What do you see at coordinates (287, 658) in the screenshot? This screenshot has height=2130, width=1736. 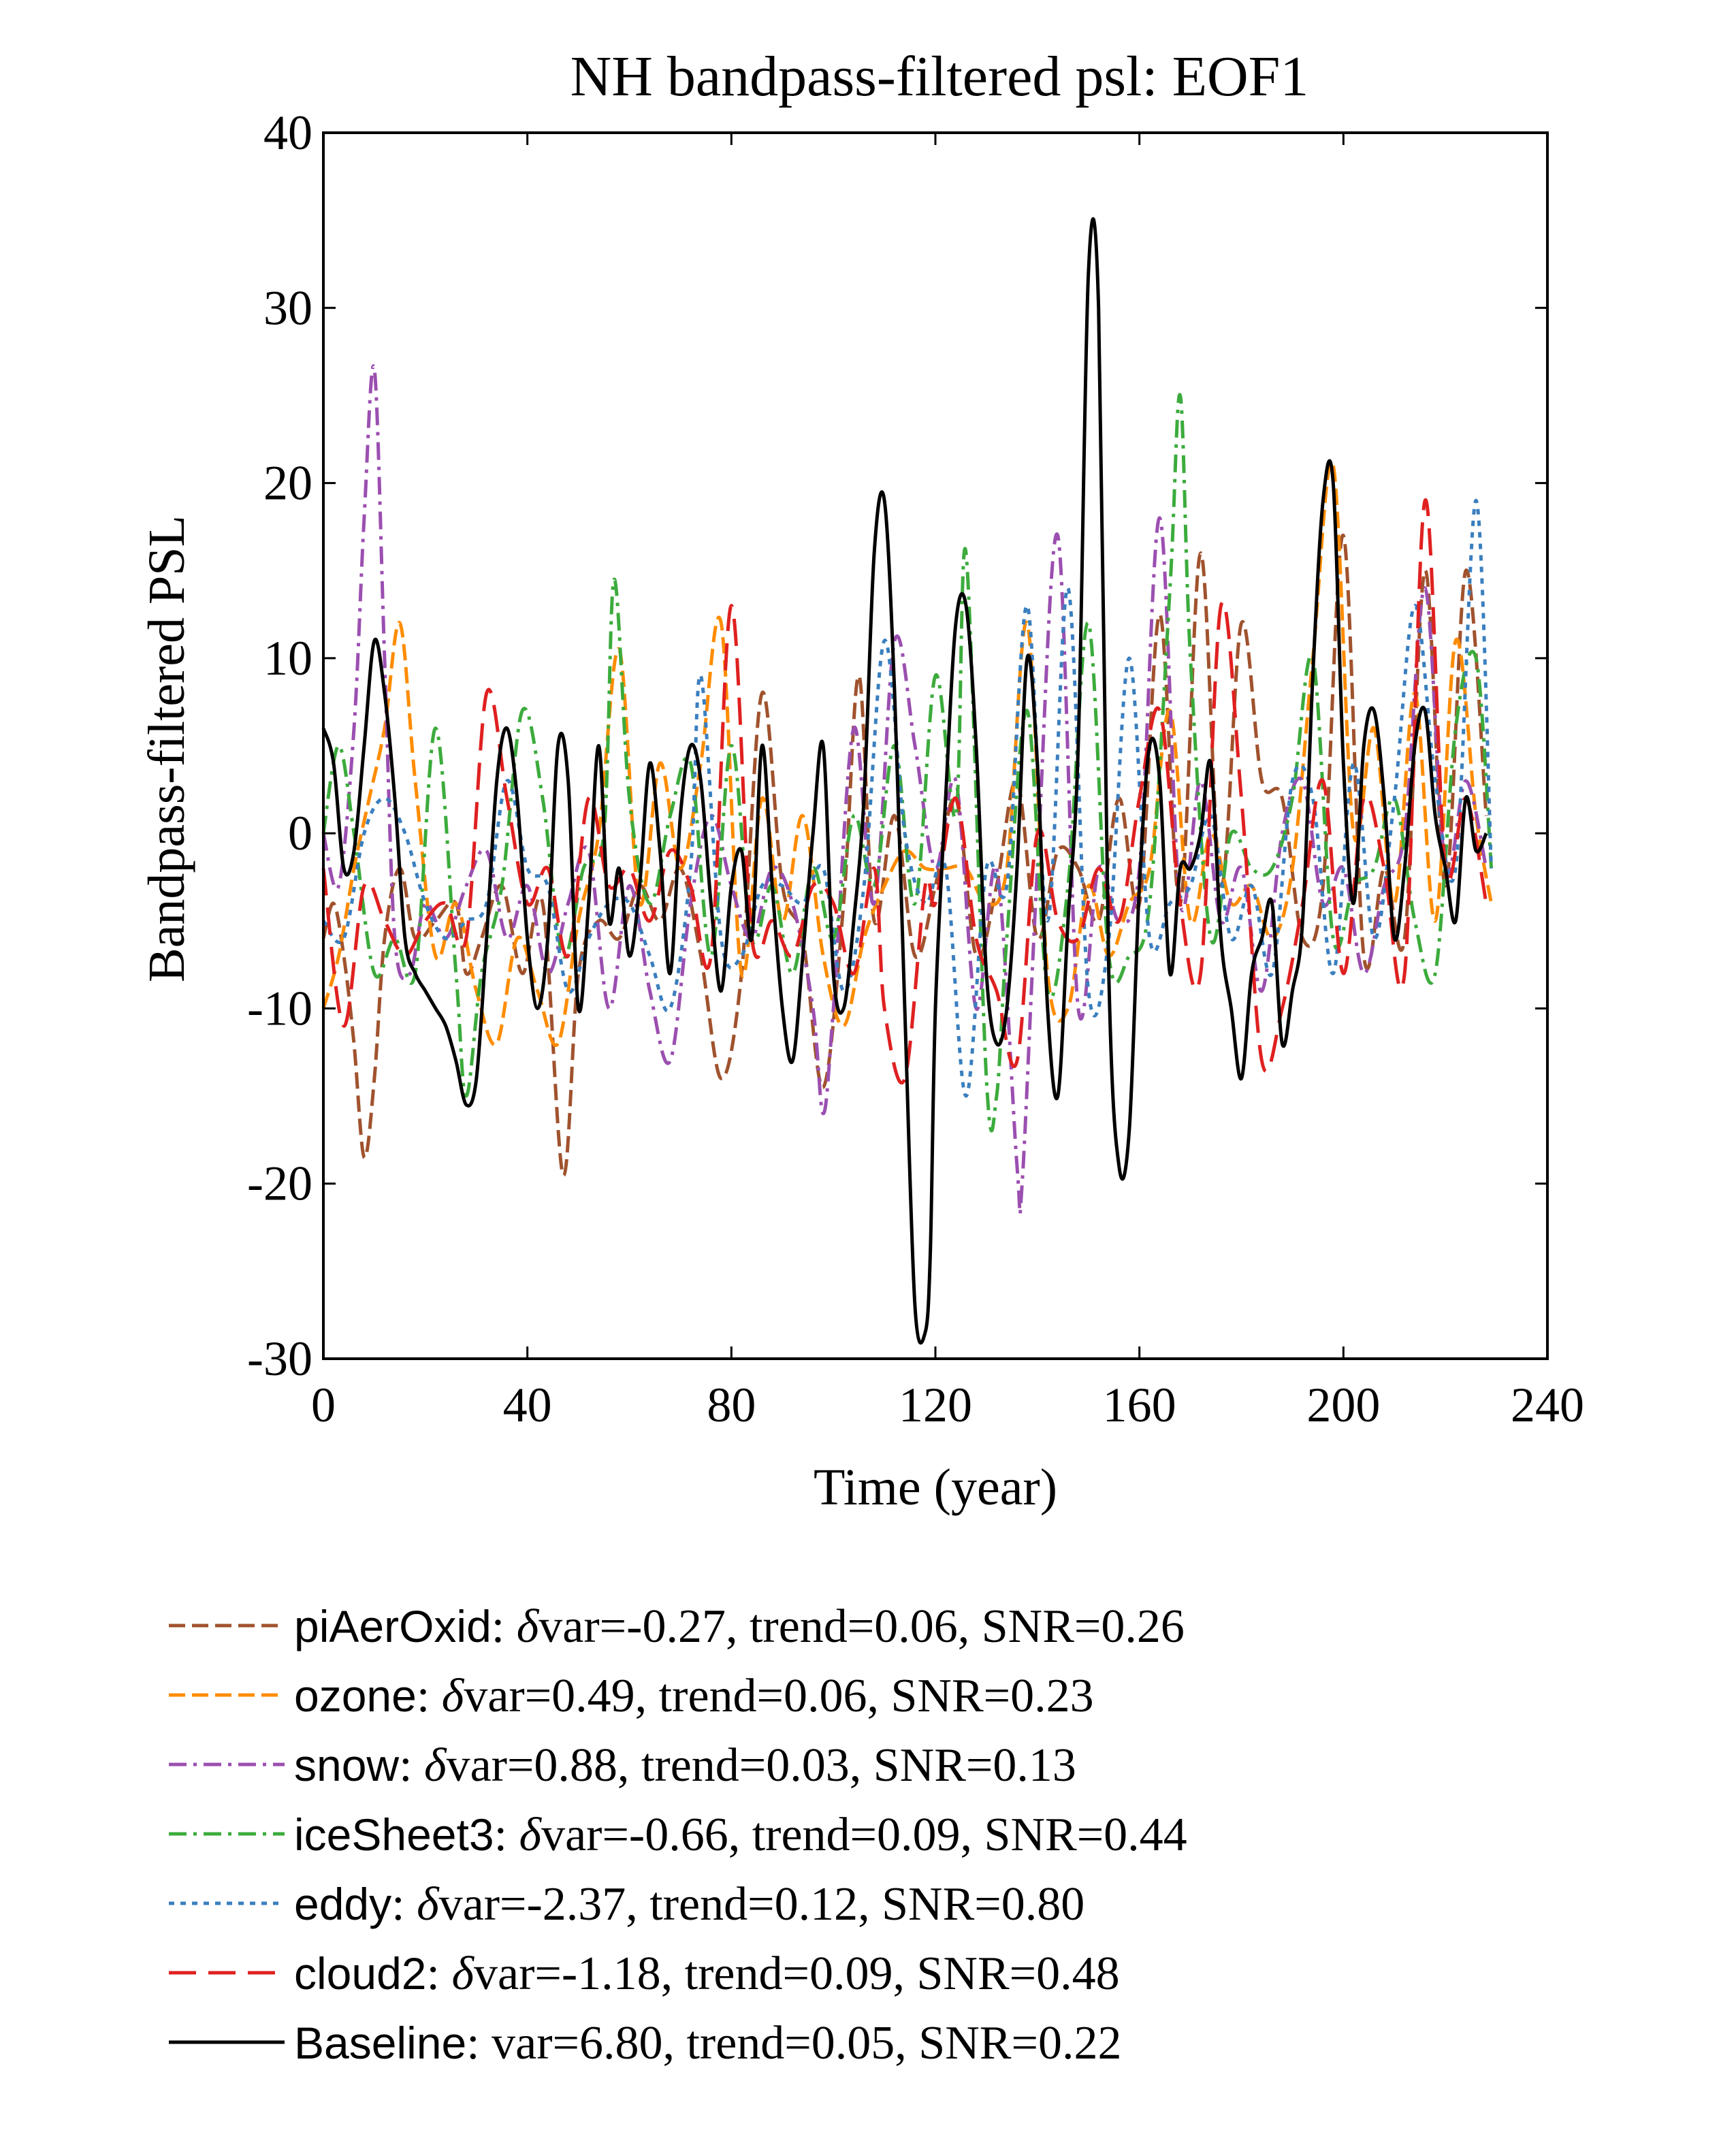 I see `y-tick-label: 10` at bounding box center [287, 658].